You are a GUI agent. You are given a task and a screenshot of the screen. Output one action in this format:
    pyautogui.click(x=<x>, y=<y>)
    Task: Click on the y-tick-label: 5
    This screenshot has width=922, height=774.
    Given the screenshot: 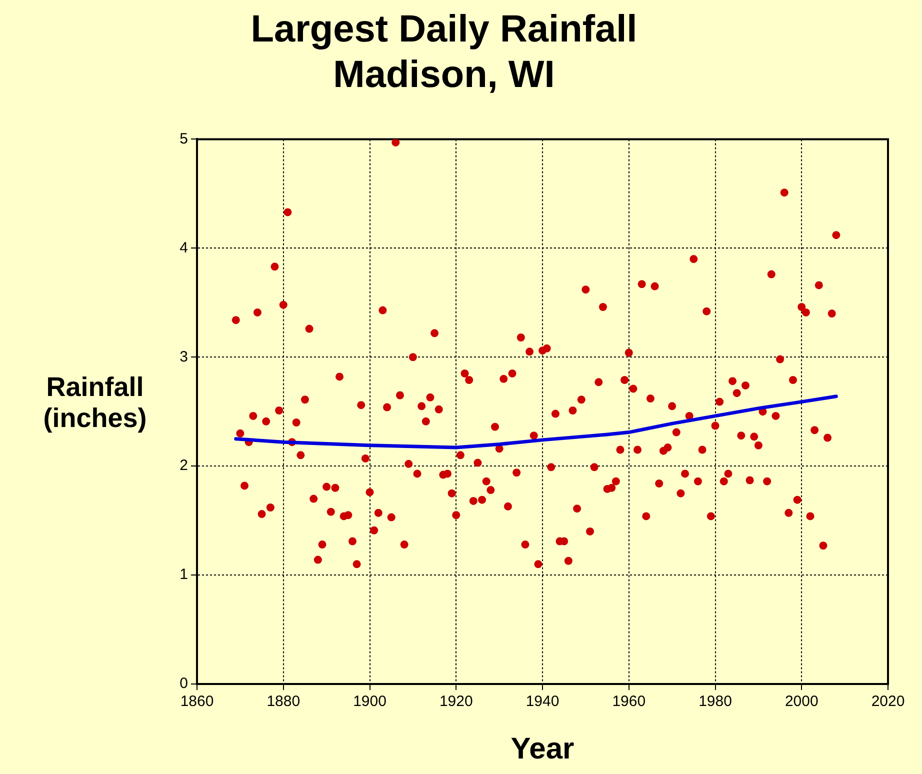 What is the action you would take?
    pyautogui.click(x=184, y=139)
    